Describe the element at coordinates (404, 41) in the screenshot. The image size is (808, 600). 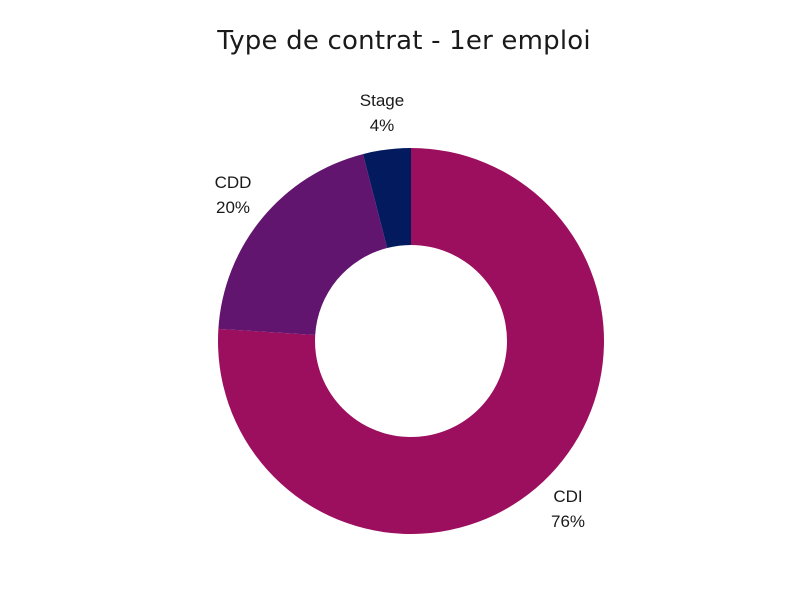
I see `chart-title: Type de contrat - 1er emploi` at that location.